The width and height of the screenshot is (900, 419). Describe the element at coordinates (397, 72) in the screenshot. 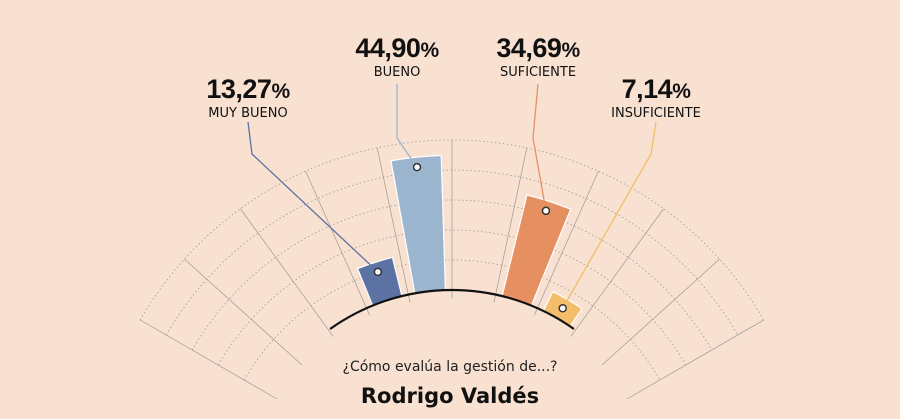

I see `tick-label-bueno: BUENO` at that location.